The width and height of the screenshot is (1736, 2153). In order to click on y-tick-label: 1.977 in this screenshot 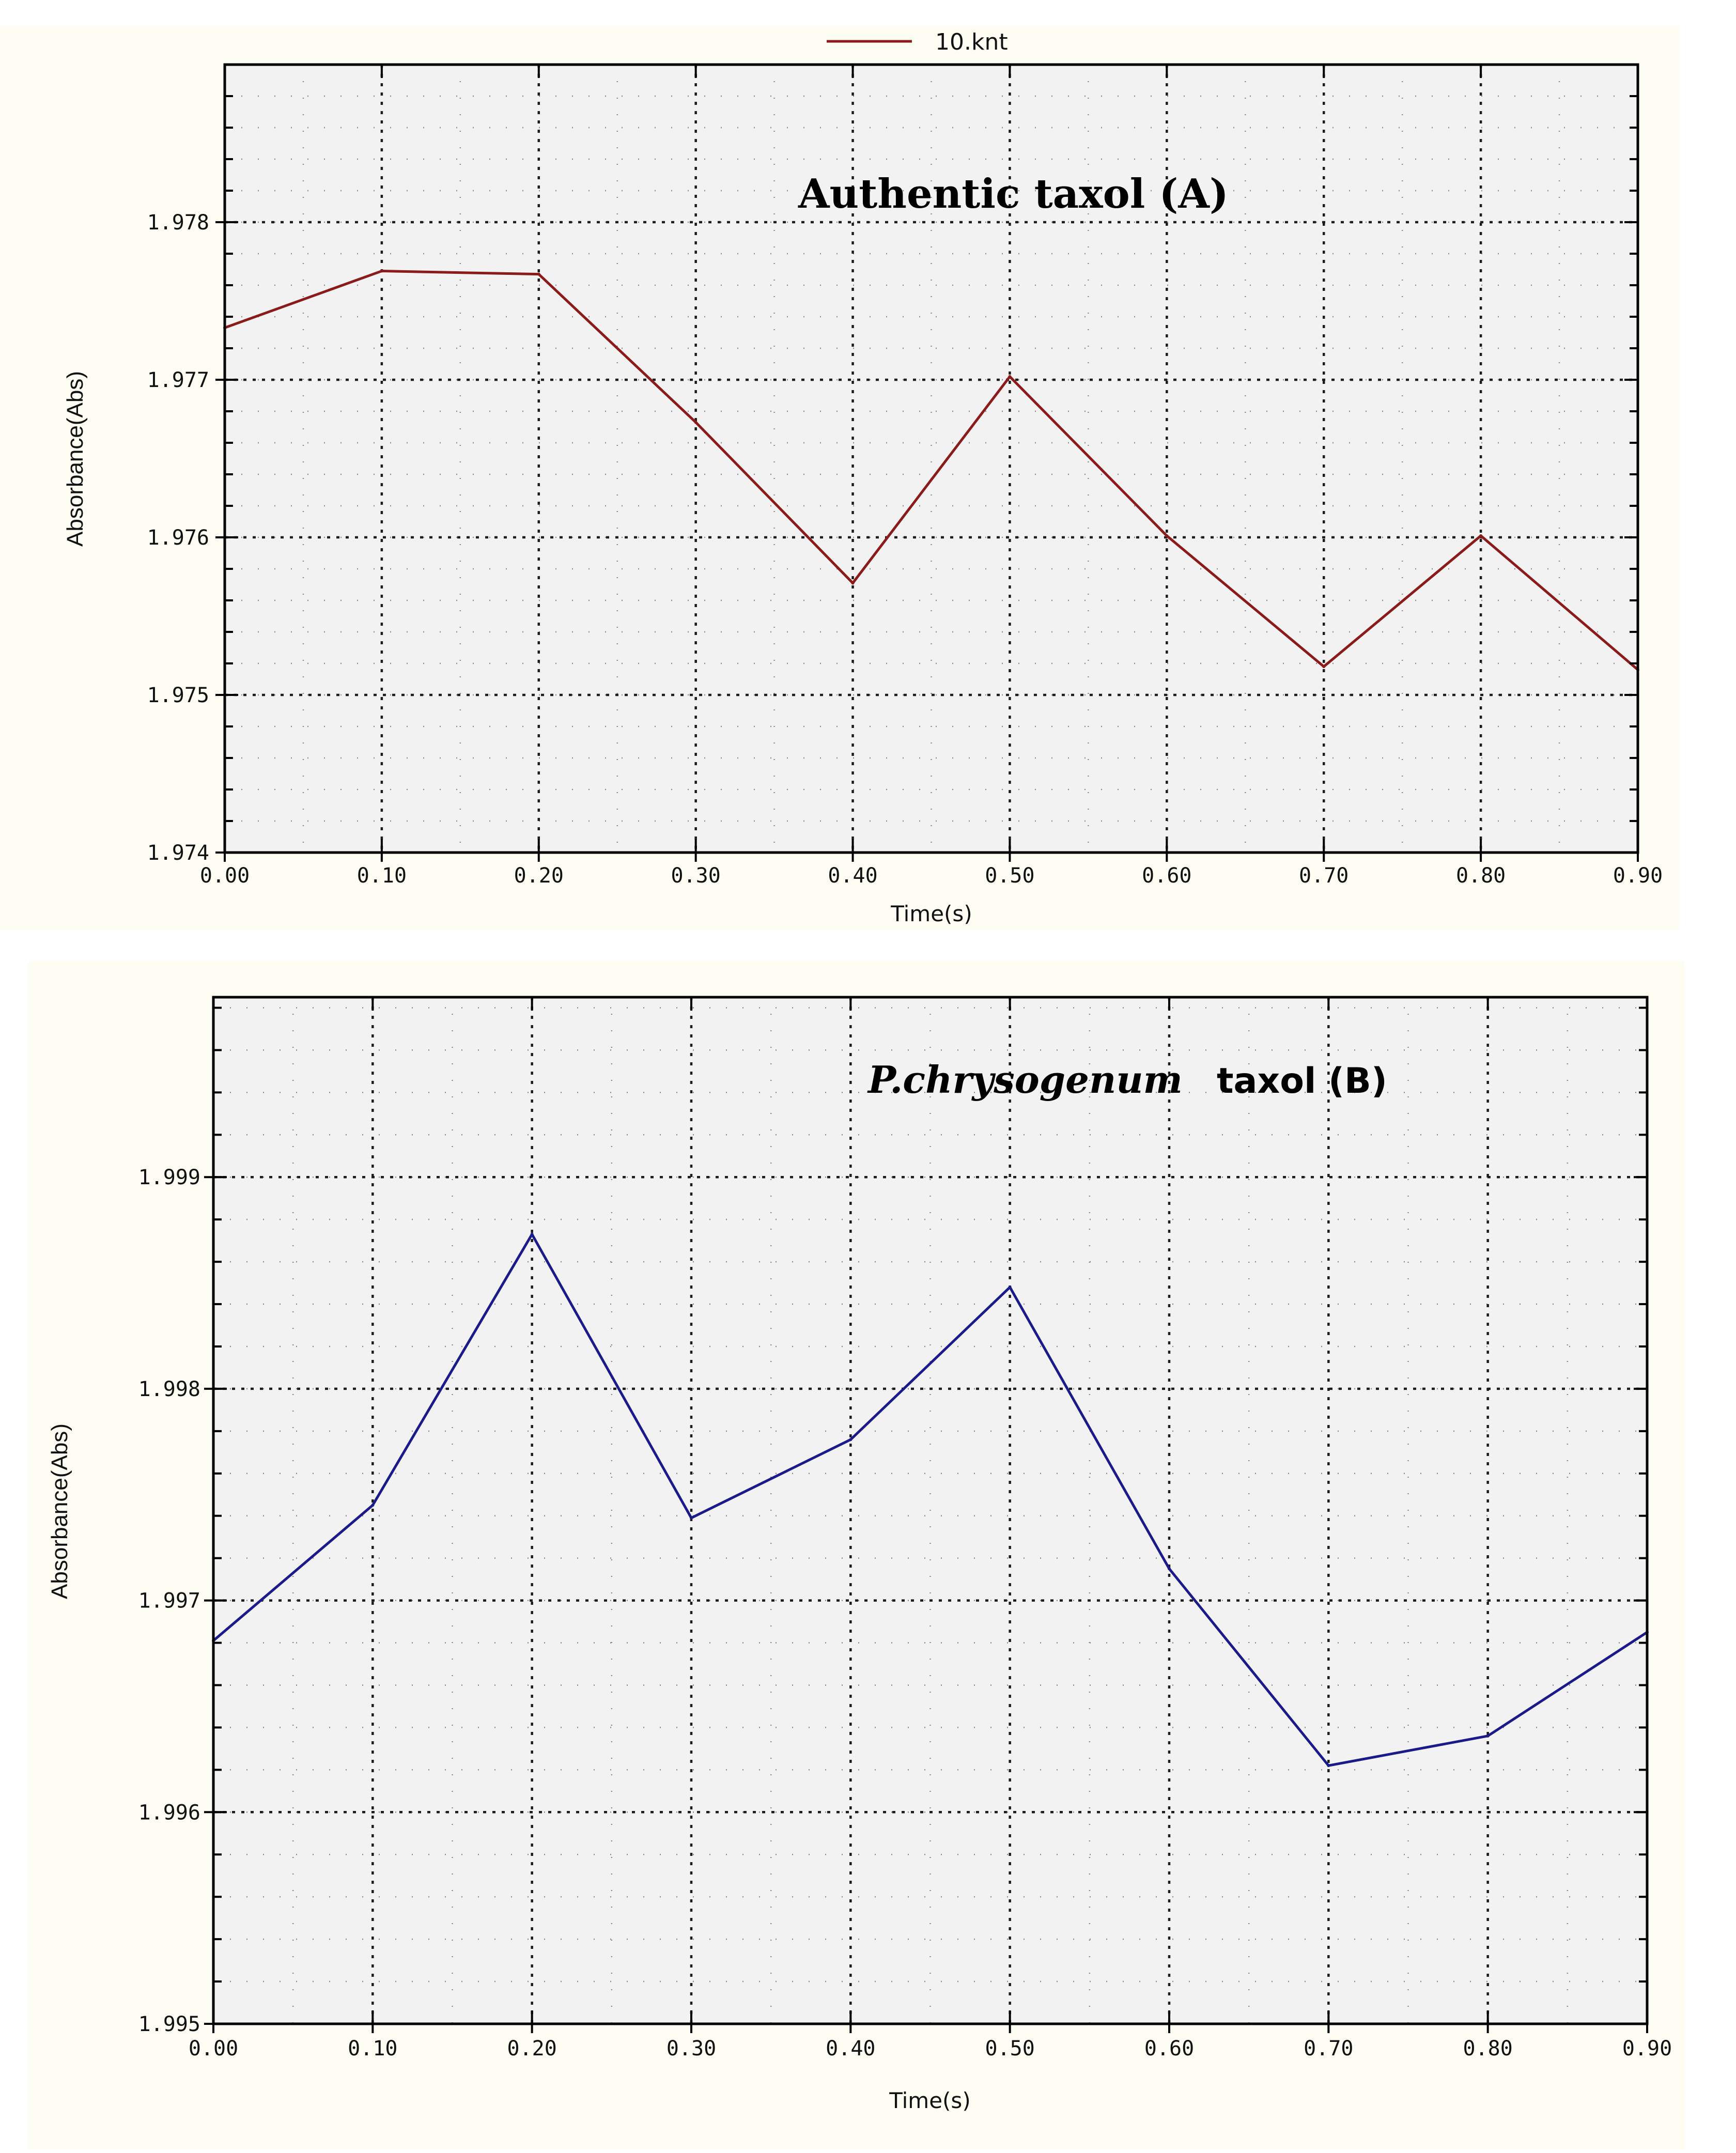, I will do `click(178, 380)`.